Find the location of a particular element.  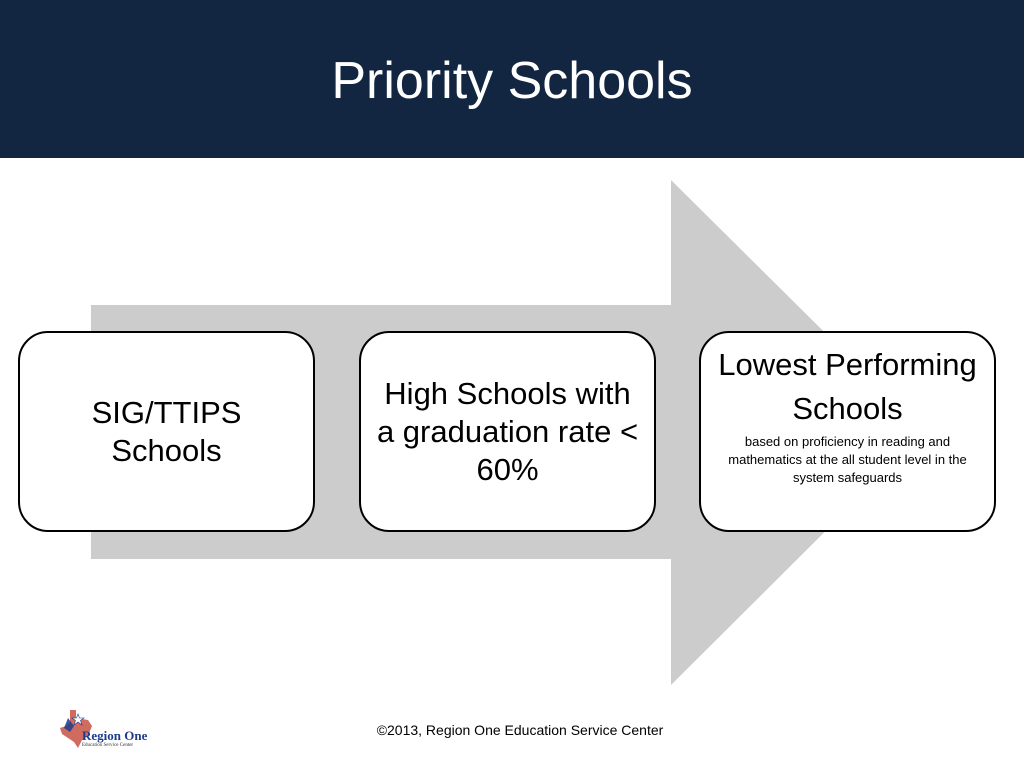

step-box-label: Lowest Performing Schools is located at coordinates (847, 386).